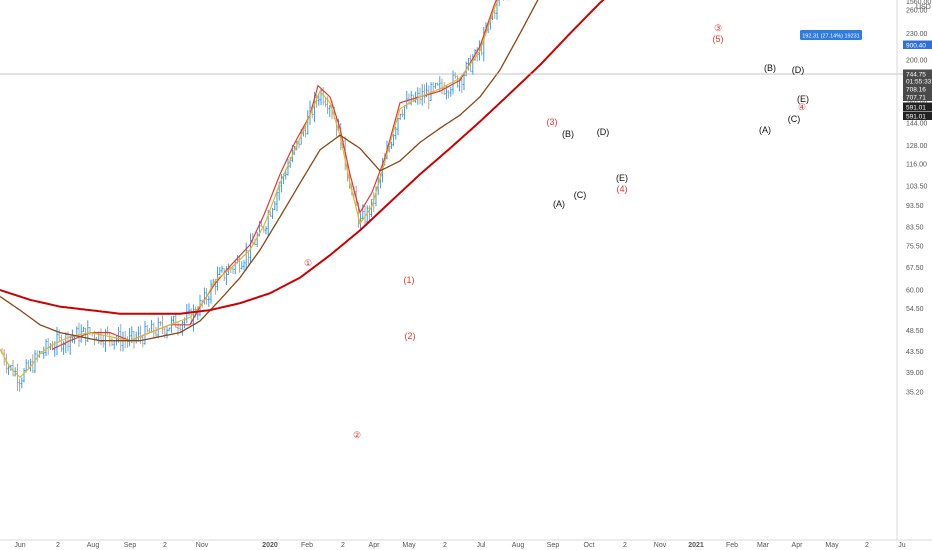 The width and height of the screenshot is (932, 550). I want to click on y-tick-label: 200.00, so click(917, 61).